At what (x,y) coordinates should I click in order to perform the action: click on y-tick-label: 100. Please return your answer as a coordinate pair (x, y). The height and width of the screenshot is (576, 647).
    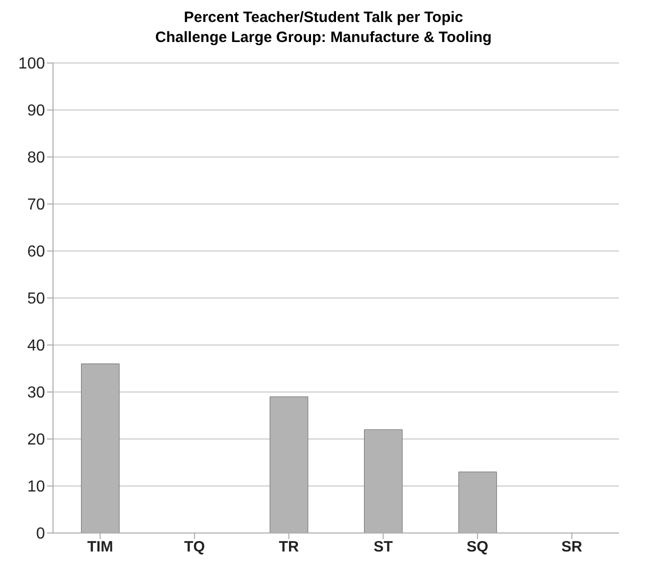
    Looking at the image, I should click on (32, 64).